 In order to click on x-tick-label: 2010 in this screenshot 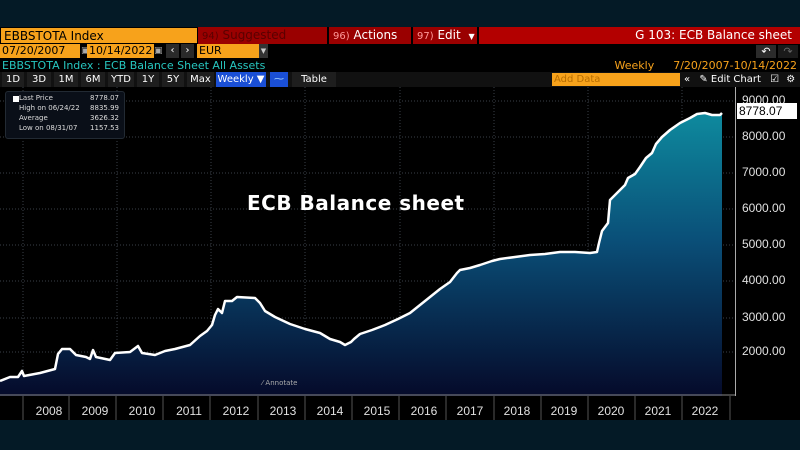, I will do `click(142, 411)`.